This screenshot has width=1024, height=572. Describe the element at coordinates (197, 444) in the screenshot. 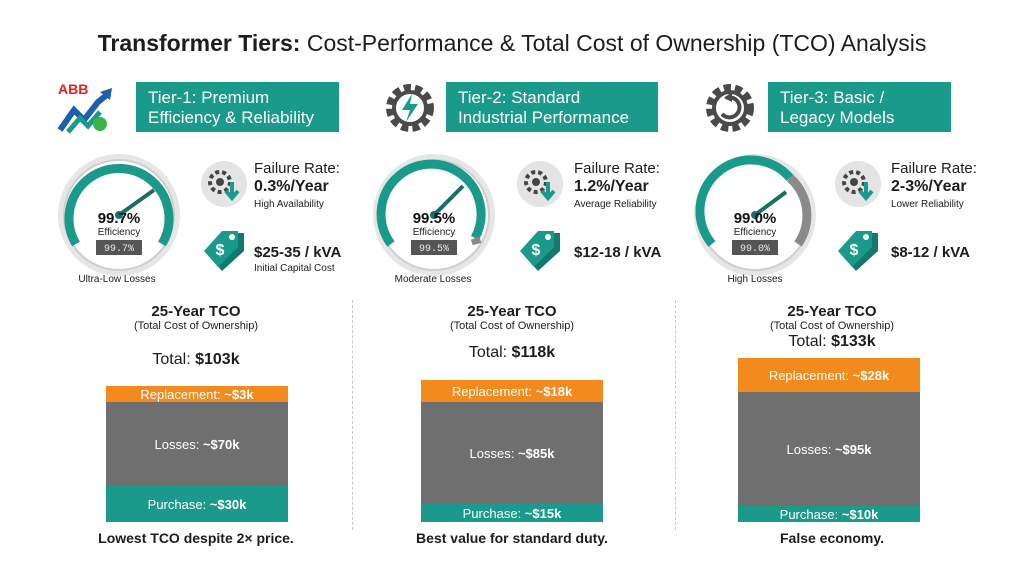

I see `bar-segment-losses: Losses: ~$70k` at that location.